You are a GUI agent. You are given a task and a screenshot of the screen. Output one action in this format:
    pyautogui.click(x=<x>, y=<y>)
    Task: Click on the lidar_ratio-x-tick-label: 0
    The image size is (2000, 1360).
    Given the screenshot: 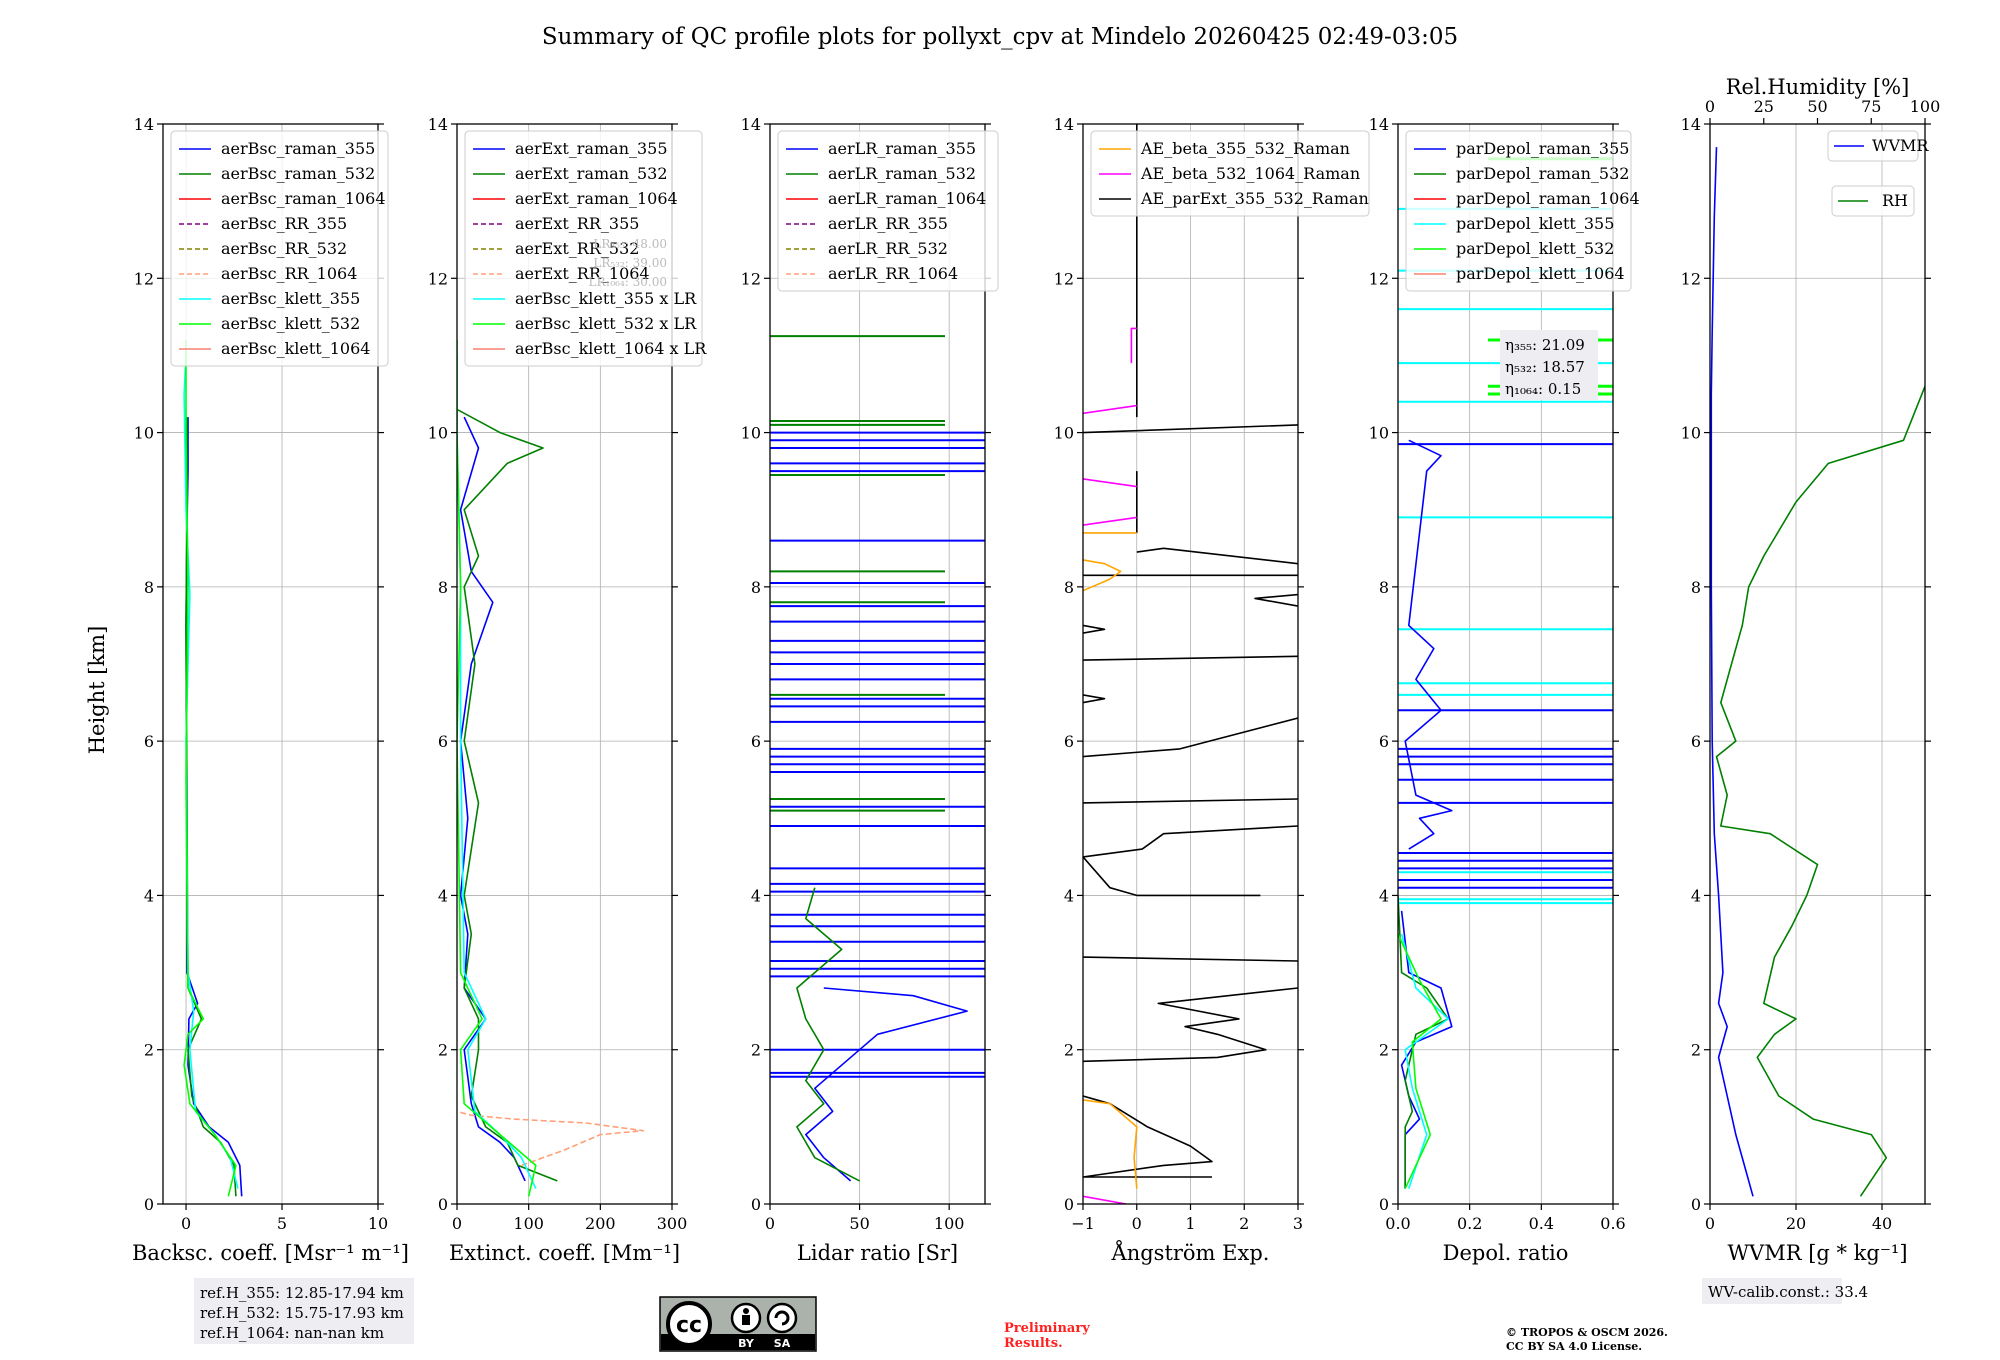 What is the action you would take?
    pyautogui.click(x=770, y=1223)
    